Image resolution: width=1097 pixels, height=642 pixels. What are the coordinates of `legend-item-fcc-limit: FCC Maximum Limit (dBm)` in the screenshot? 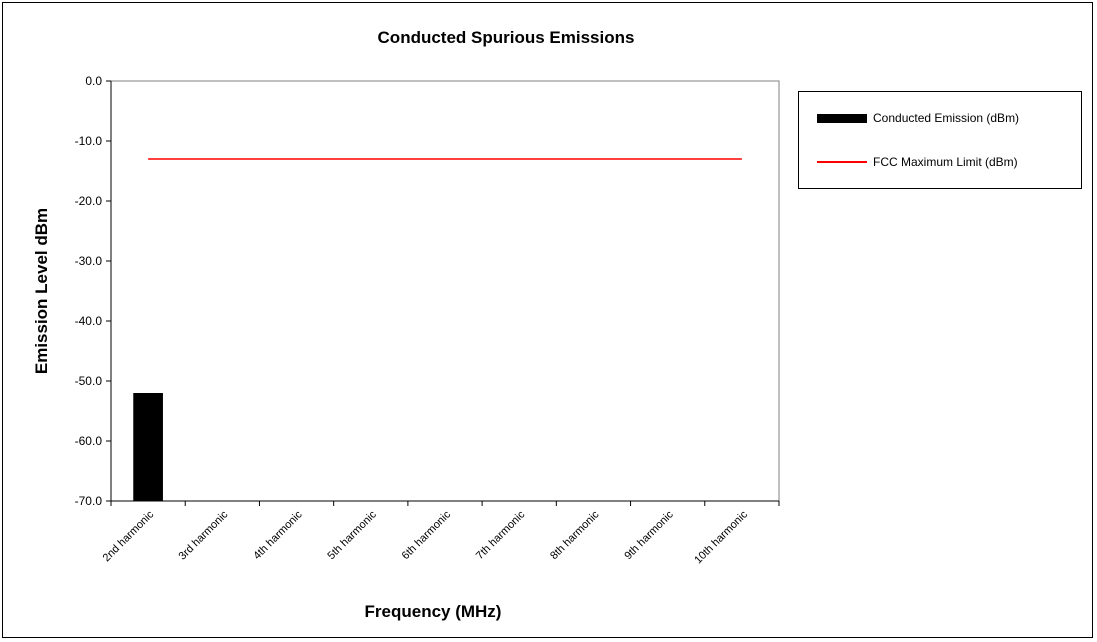 It's located at (917, 162).